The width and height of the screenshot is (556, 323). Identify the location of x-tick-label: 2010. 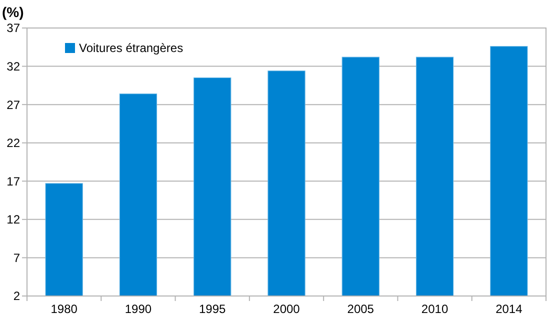
(434, 309).